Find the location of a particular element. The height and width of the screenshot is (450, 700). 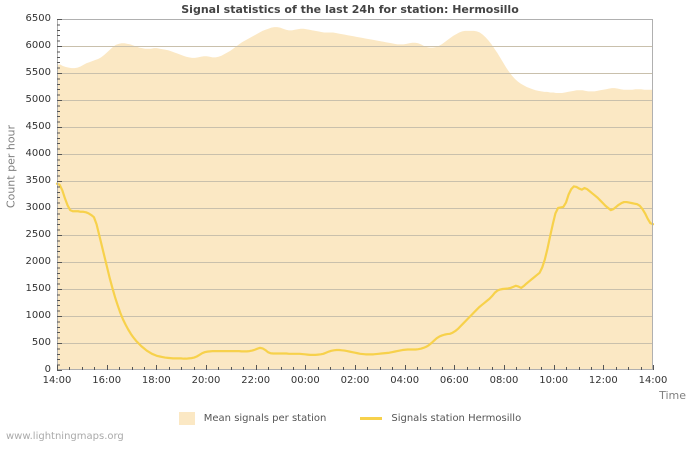

y-axis-ticks is located at coordinates (59, 195).